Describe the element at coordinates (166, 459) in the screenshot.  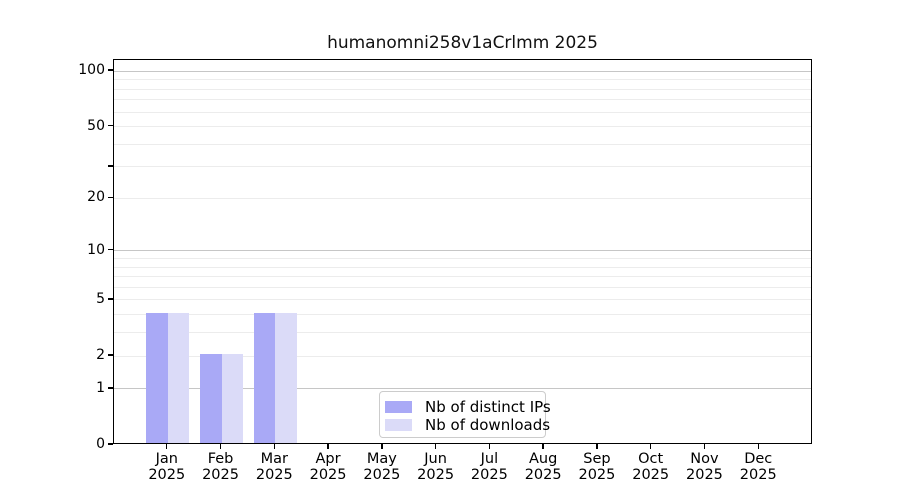
I see `x-tick-label-month: Jan` at that location.